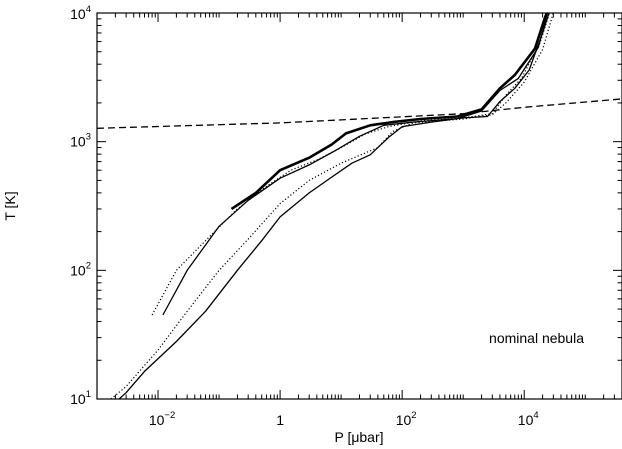 The width and height of the screenshot is (622, 449). I want to click on x-tick-label: 1, so click(280, 420).